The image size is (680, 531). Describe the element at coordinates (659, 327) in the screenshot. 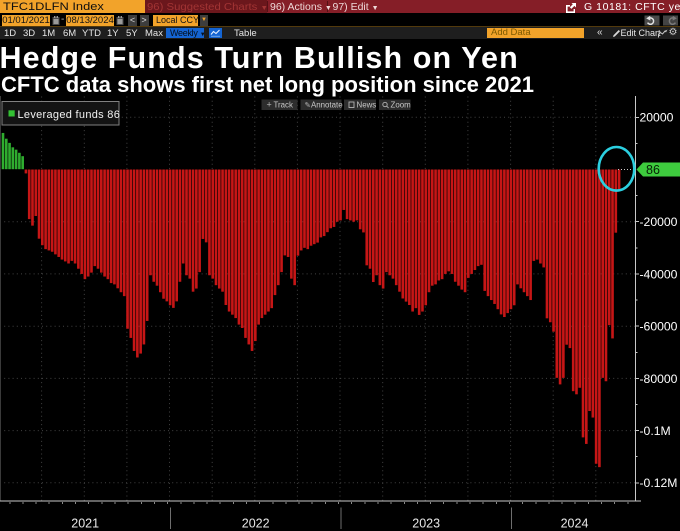

I see `svg-text: -60000` at that location.